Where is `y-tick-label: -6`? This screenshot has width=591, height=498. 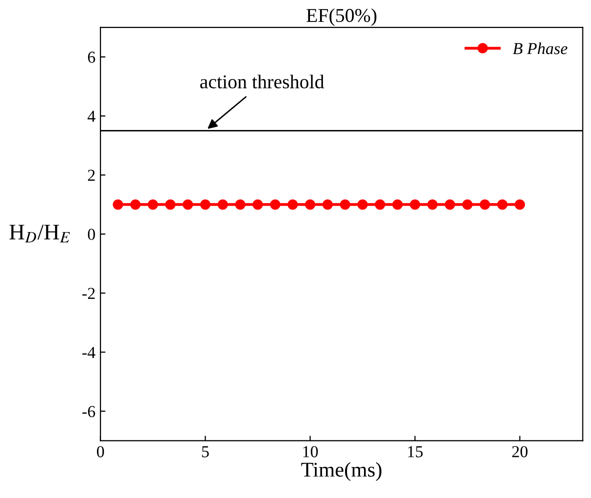 y-tick-label: -6 is located at coordinates (89, 412).